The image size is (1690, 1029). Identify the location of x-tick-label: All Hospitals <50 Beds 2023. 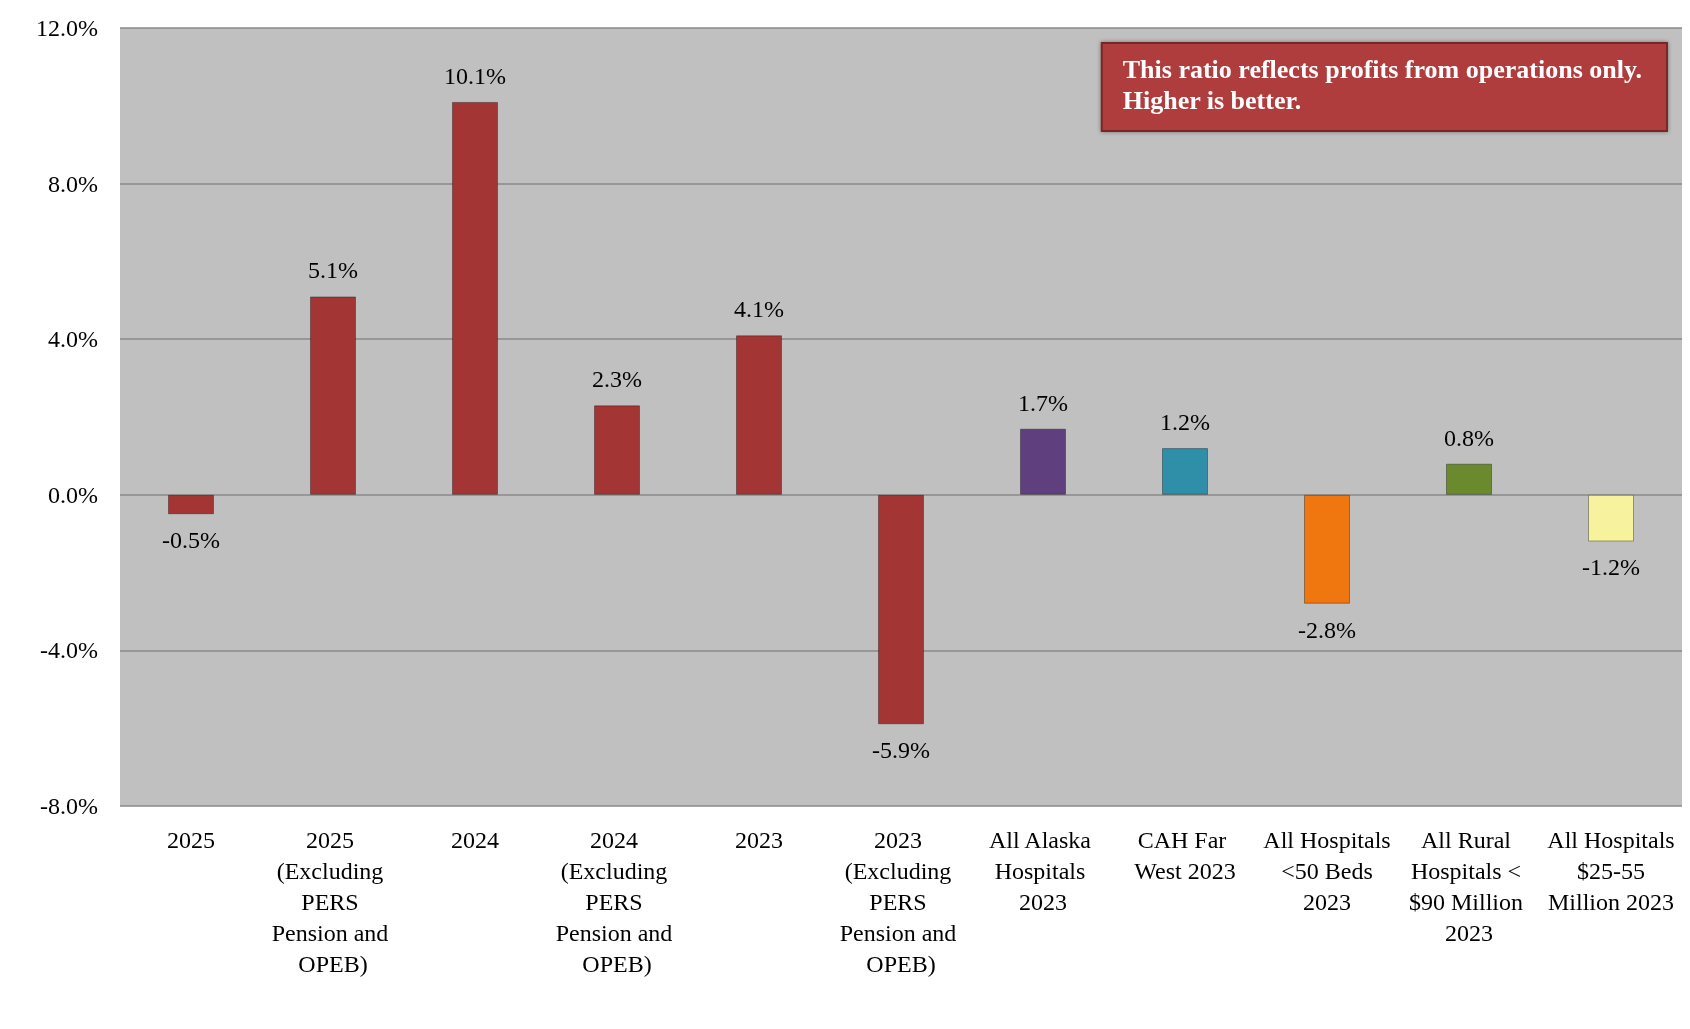
(1327, 870).